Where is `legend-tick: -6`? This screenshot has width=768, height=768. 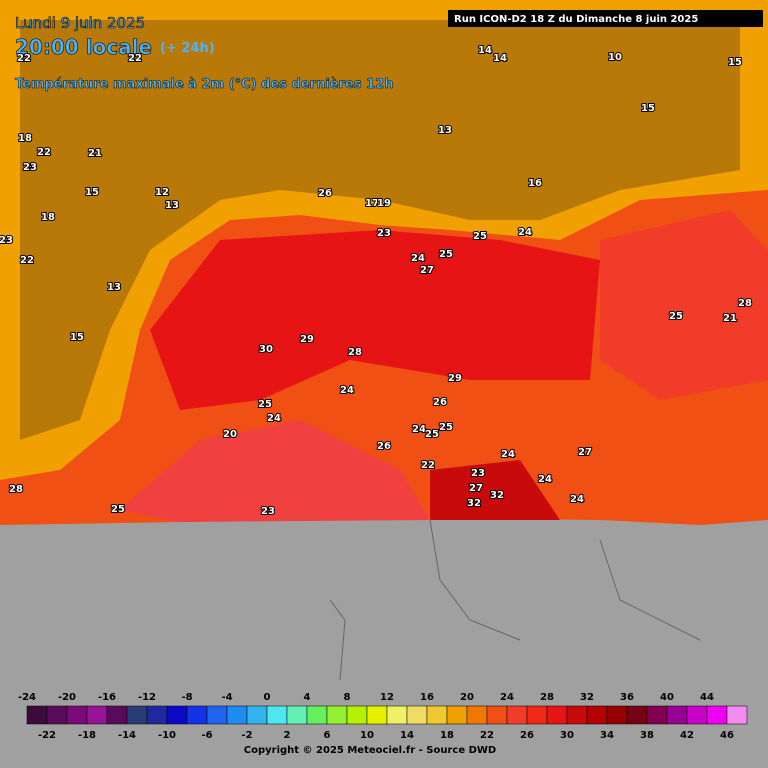
legend-tick: -6 is located at coordinates (206, 735).